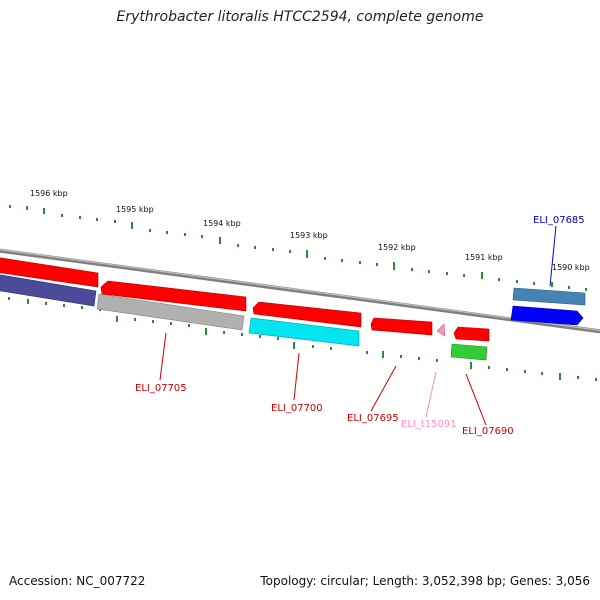 This screenshot has height=600, width=600. Describe the element at coordinates (222, 223) in the screenshot. I see `scale-label: 1594 kbp` at that location.